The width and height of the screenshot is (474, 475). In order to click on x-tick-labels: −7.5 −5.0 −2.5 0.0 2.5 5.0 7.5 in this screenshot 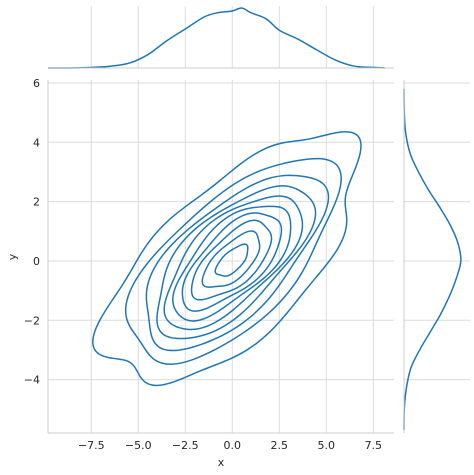, I will do `click(230, 445)`.